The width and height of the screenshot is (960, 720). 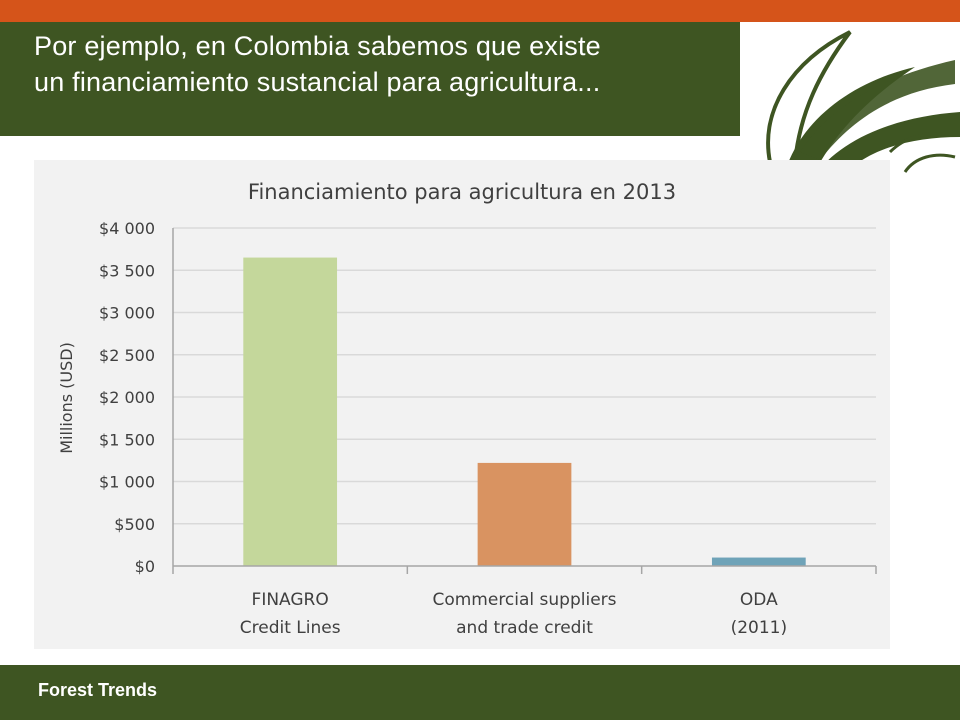 What do you see at coordinates (290, 600) in the screenshot?
I see `x-tick-label: FINAGRO` at bounding box center [290, 600].